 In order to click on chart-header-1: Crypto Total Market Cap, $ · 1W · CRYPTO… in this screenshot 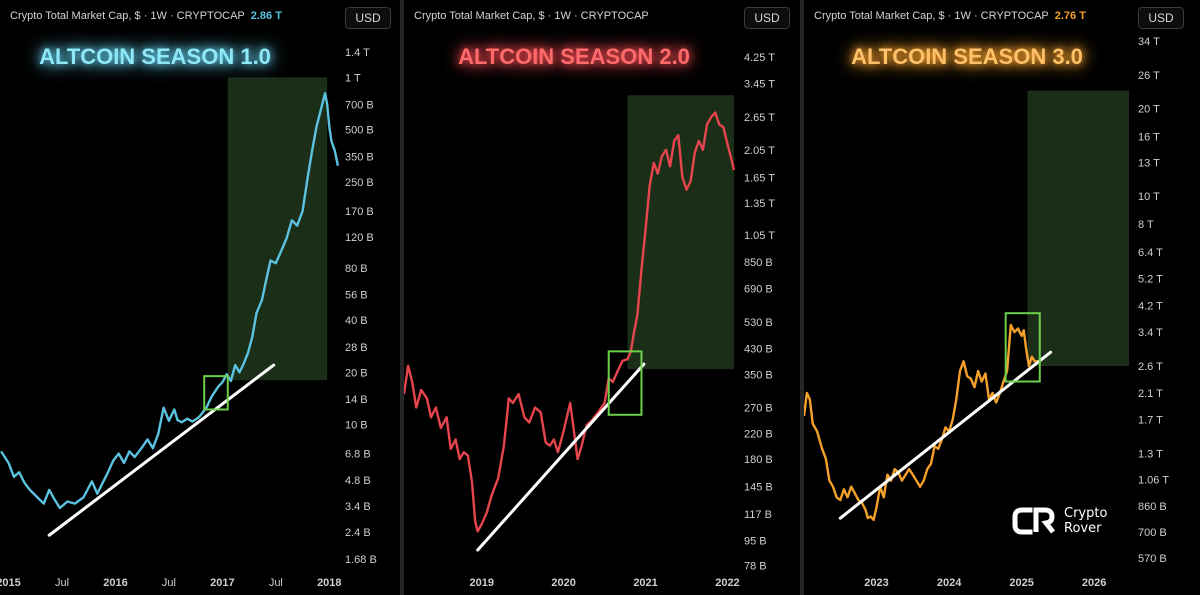, I will do `click(146, 16)`.